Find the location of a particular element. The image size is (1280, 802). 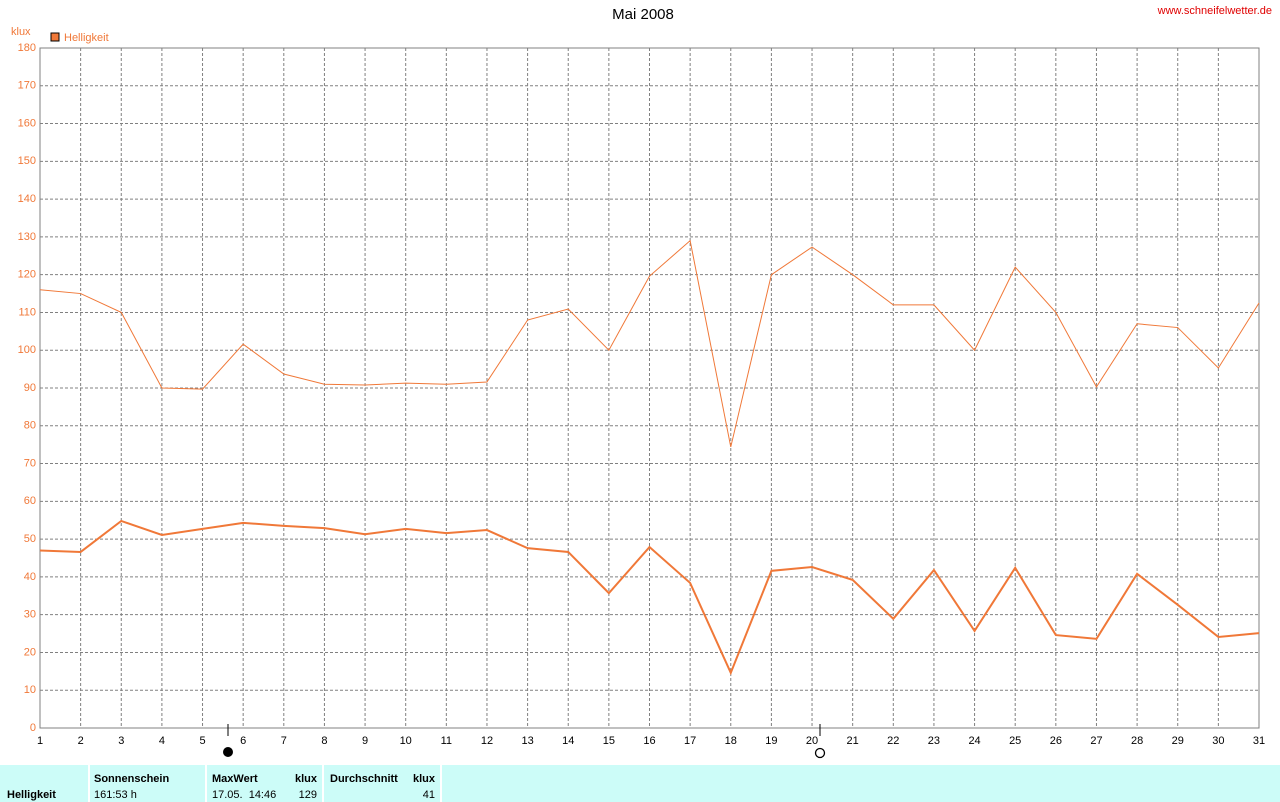

x-tick-label: 9 is located at coordinates (365, 741).